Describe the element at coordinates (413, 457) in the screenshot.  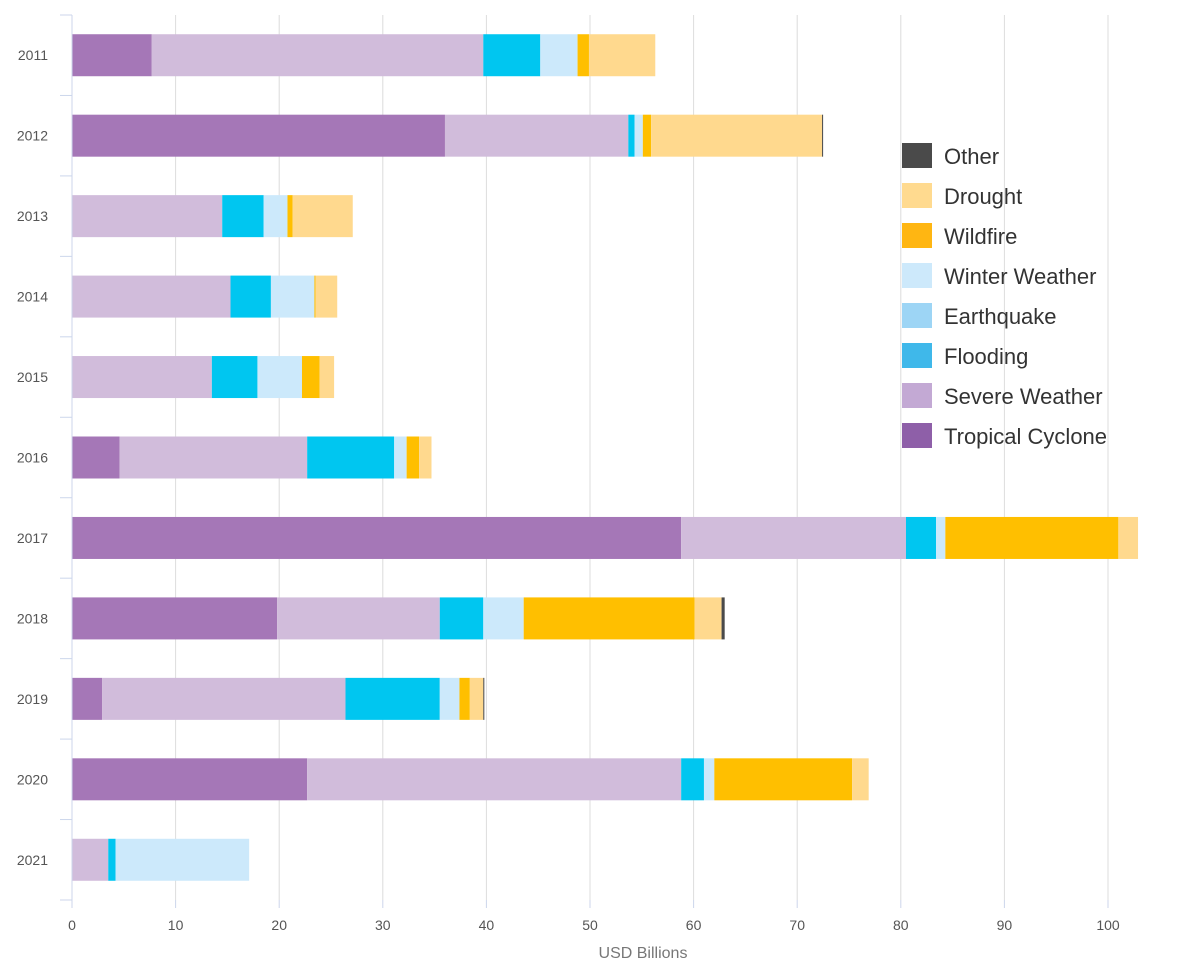
I see `bar-2016-wildfire` at that location.